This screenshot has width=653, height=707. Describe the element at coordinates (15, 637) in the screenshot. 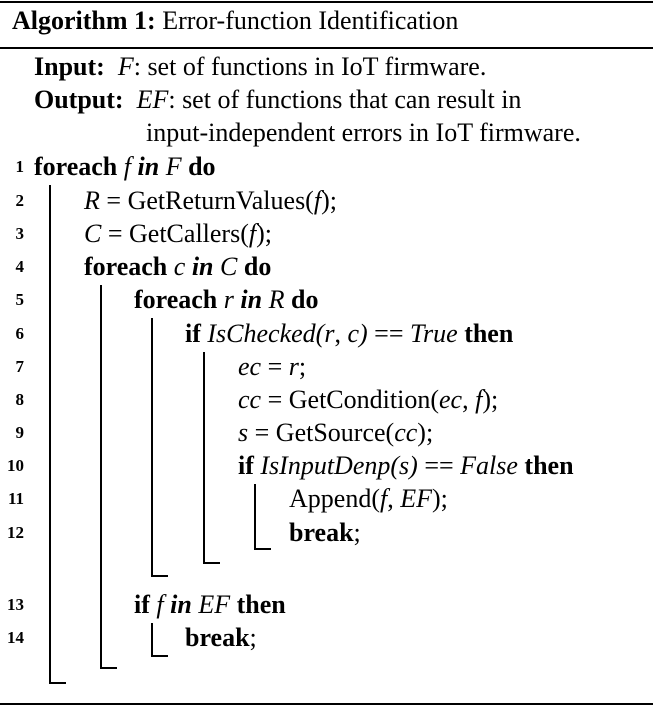

I see `line-number: 14` at that location.